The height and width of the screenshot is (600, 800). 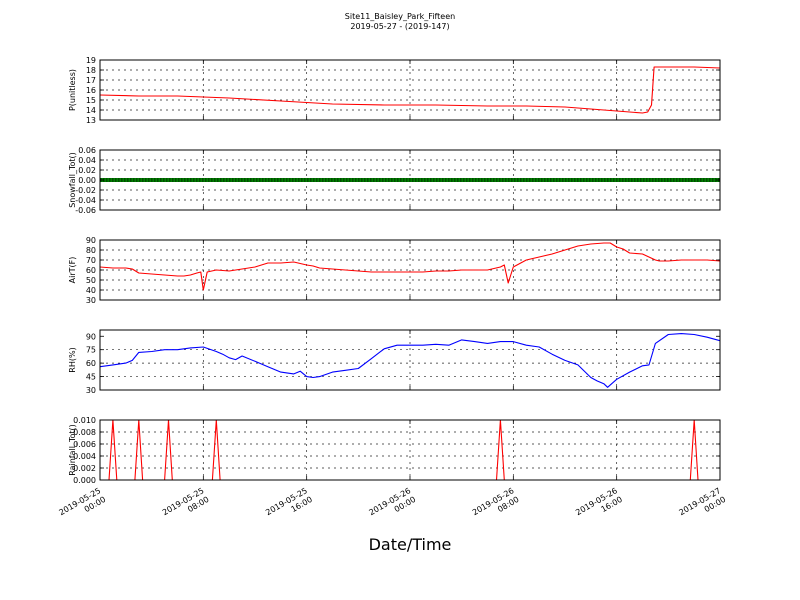 What do you see at coordinates (91, 100) in the screenshot?
I see `y-tick-label: 15` at bounding box center [91, 100].